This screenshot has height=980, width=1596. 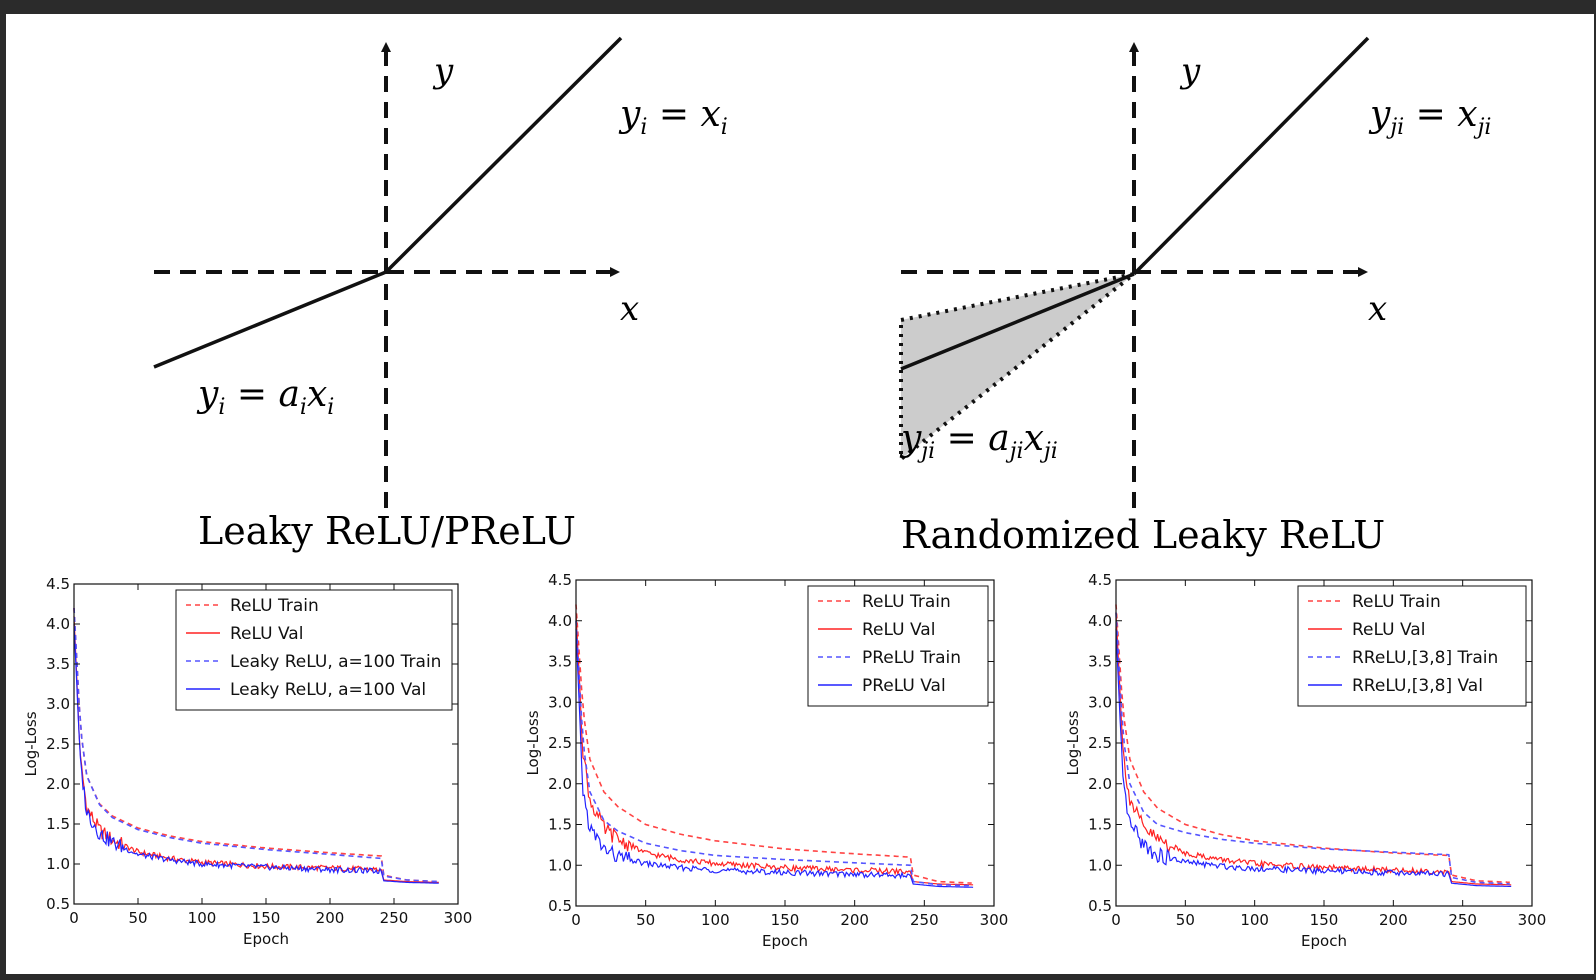 I want to click on positive-equation: yi = xi, so click(x=673, y=117).